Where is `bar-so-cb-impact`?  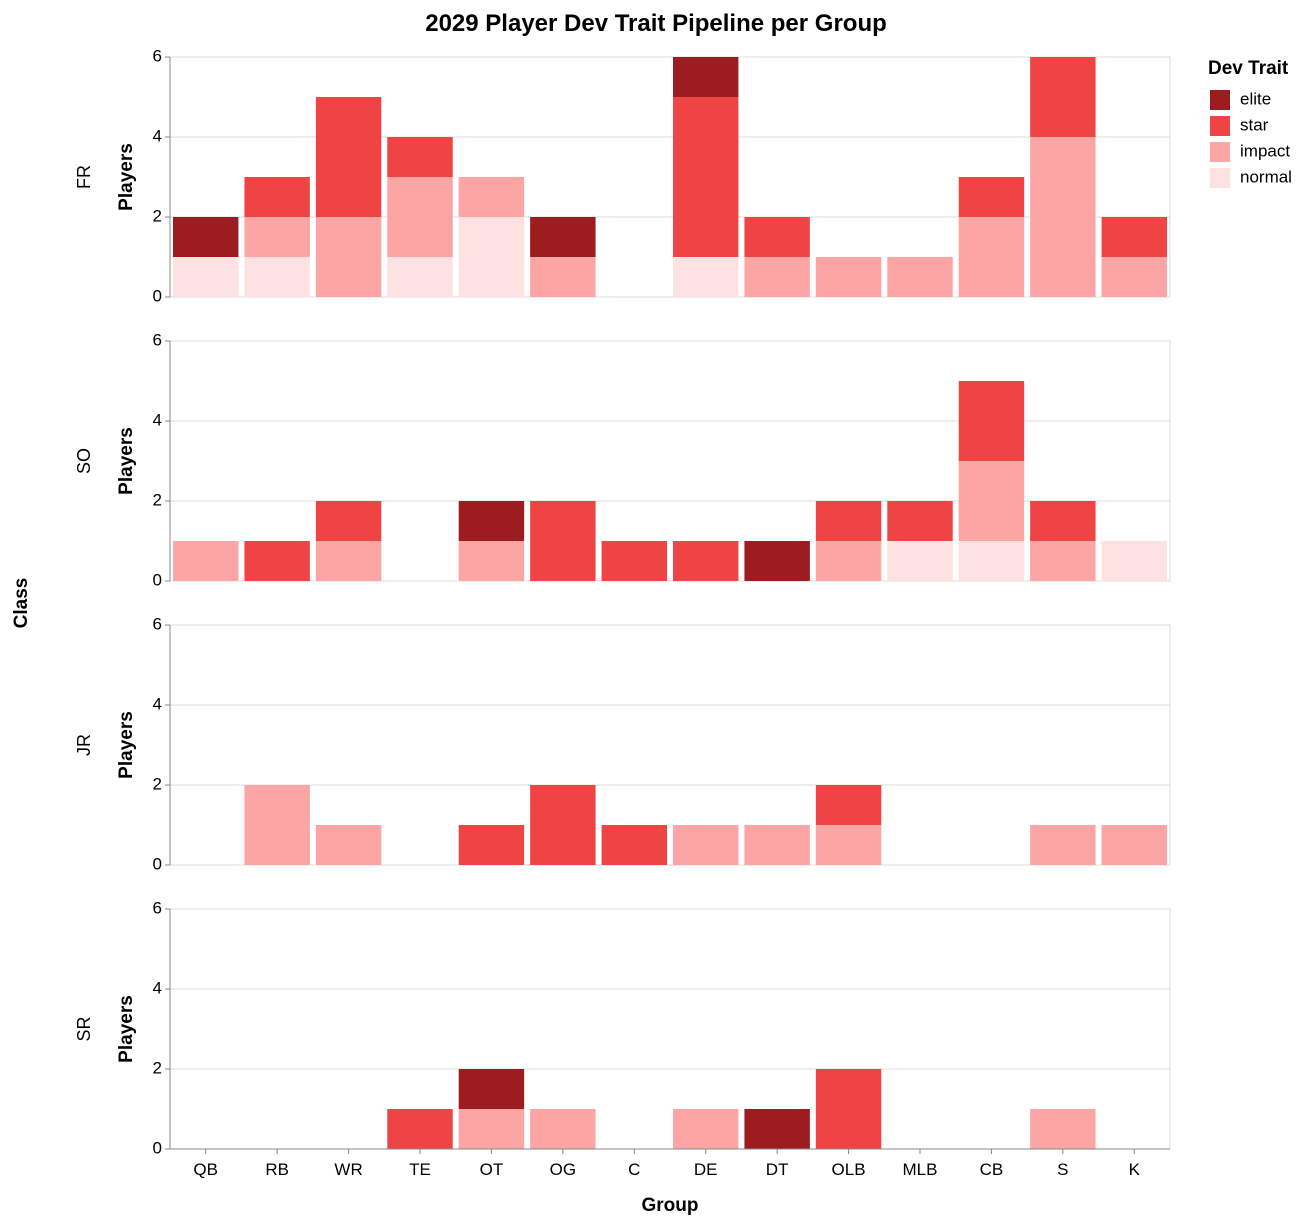
bar-so-cb-impact is located at coordinates (991, 501).